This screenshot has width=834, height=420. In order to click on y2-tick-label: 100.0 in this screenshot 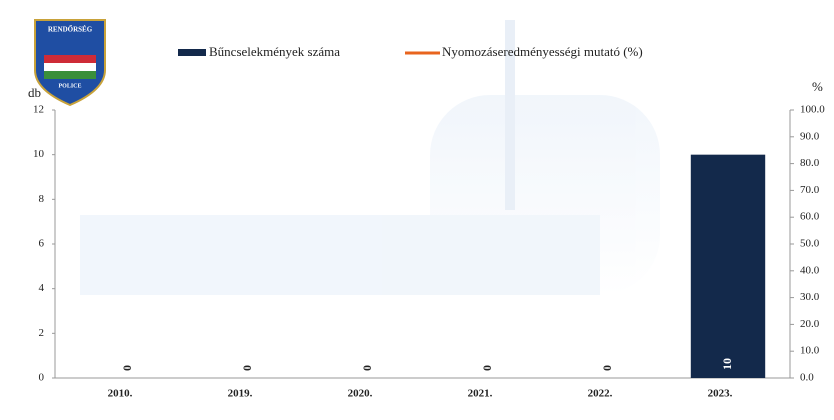, I will do `click(812, 110)`.